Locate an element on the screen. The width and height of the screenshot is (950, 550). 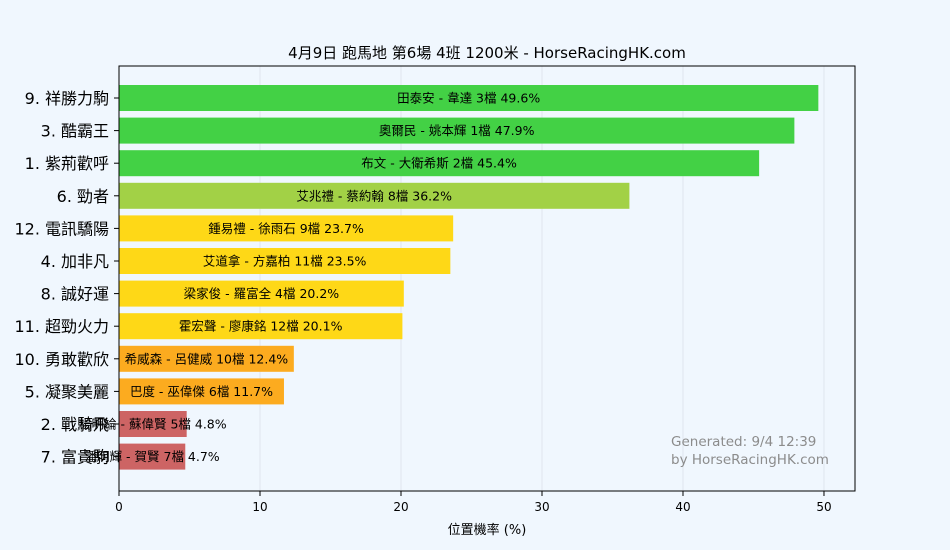
bar-label: 奧爾民 - 姚本輝 1檔 47.9% is located at coordinates (457, 130).